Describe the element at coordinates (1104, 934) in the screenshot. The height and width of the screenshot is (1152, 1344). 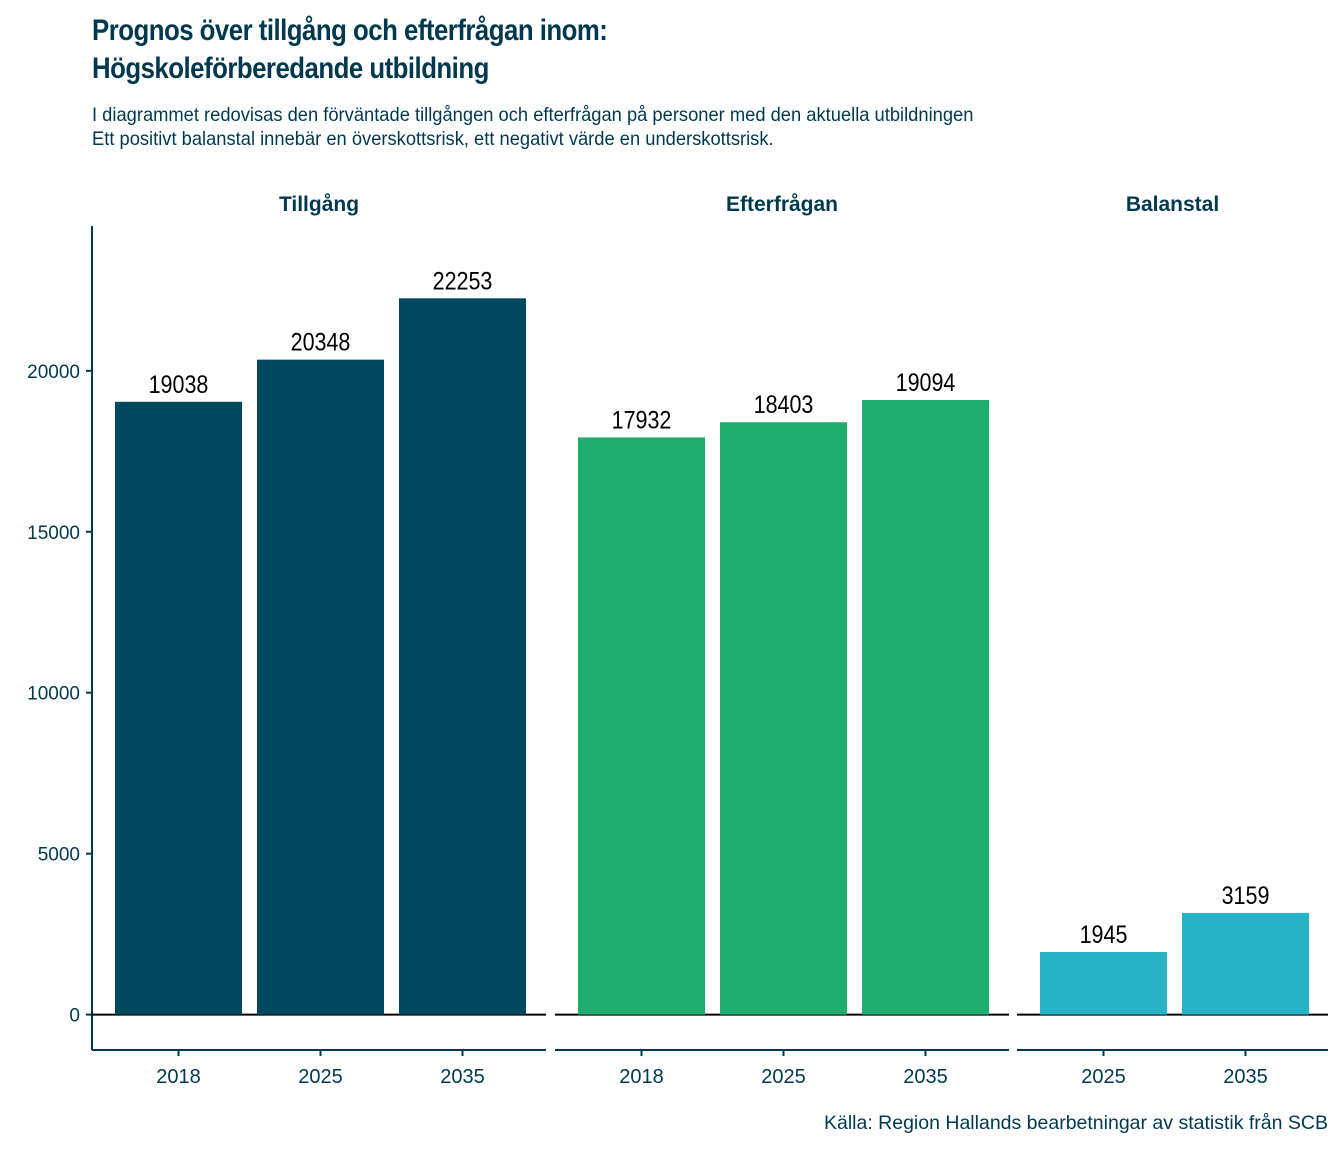
I see `data-label: 1945` at that location.